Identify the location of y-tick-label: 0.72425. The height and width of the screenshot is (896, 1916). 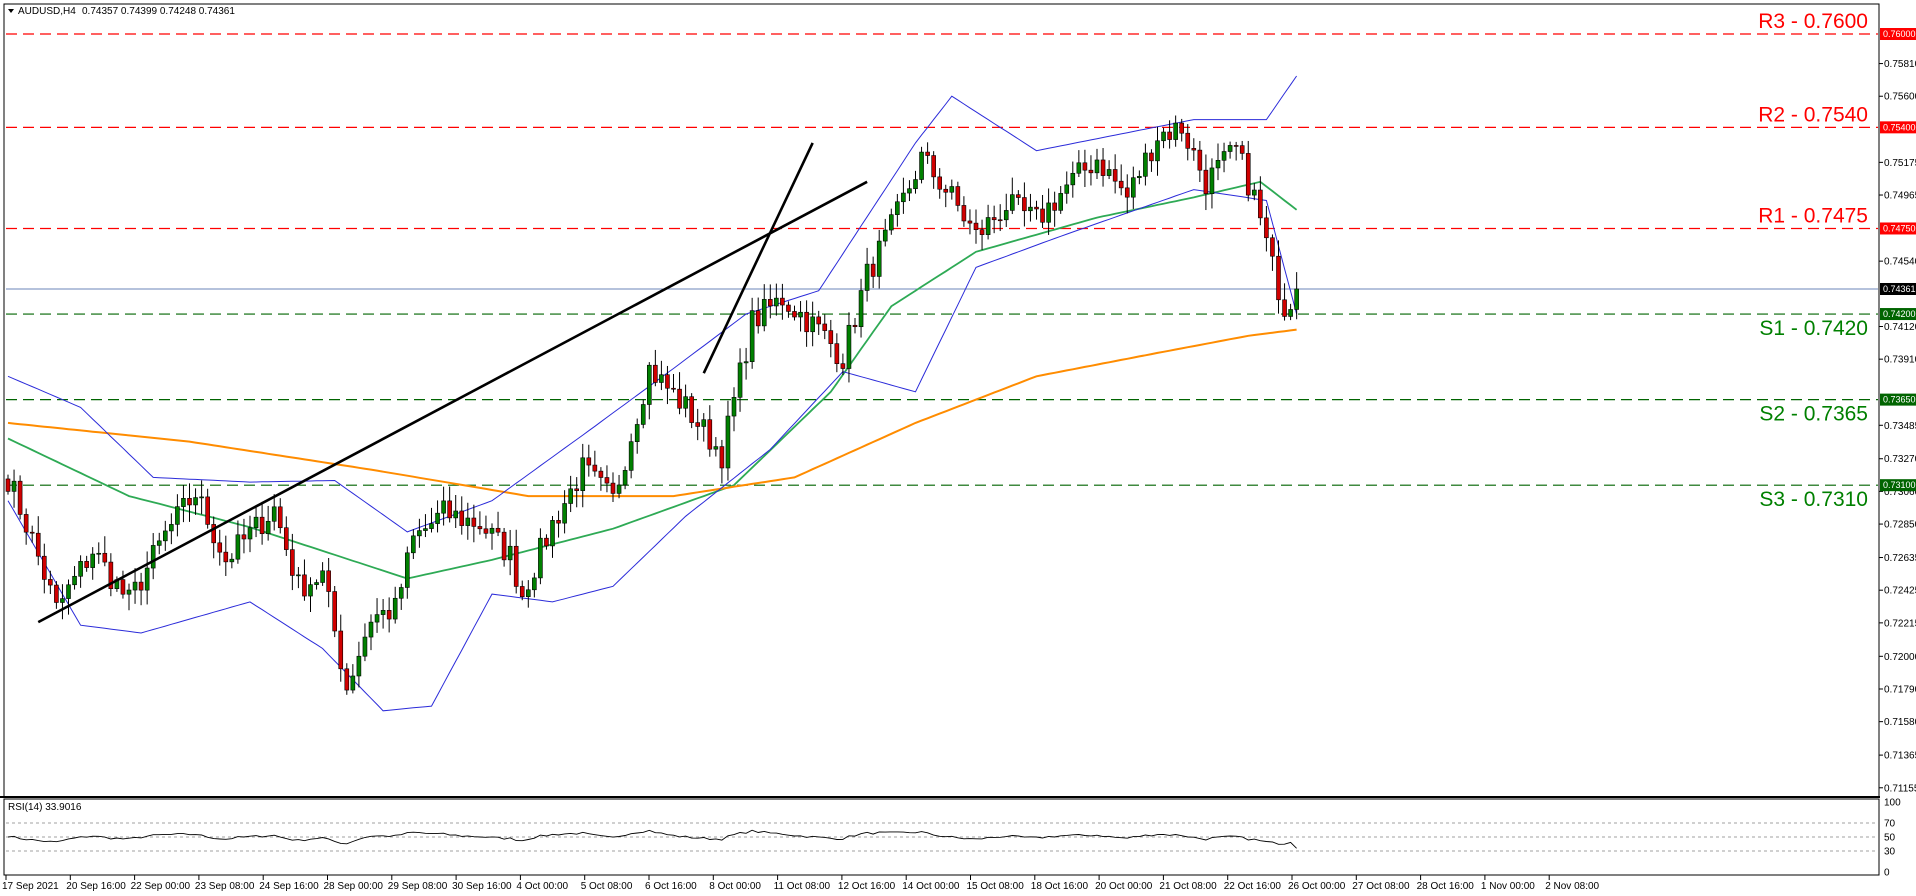
(1900, 591).